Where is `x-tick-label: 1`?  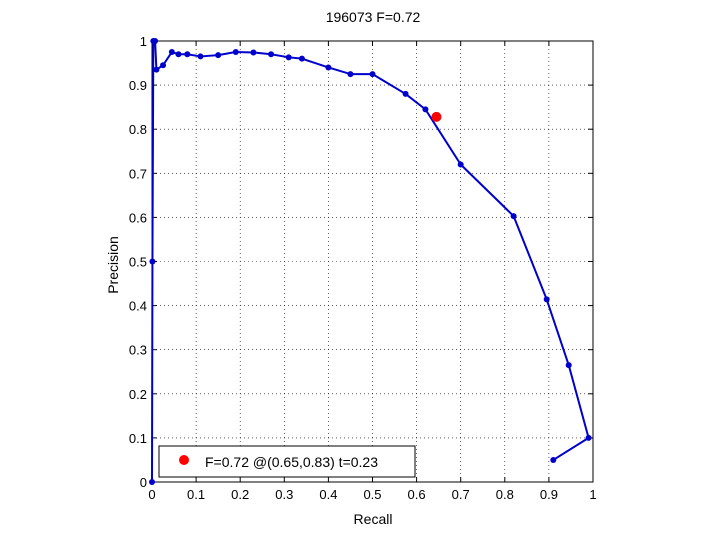 x-tick-label: 1 is located at coordinates (592, 494).